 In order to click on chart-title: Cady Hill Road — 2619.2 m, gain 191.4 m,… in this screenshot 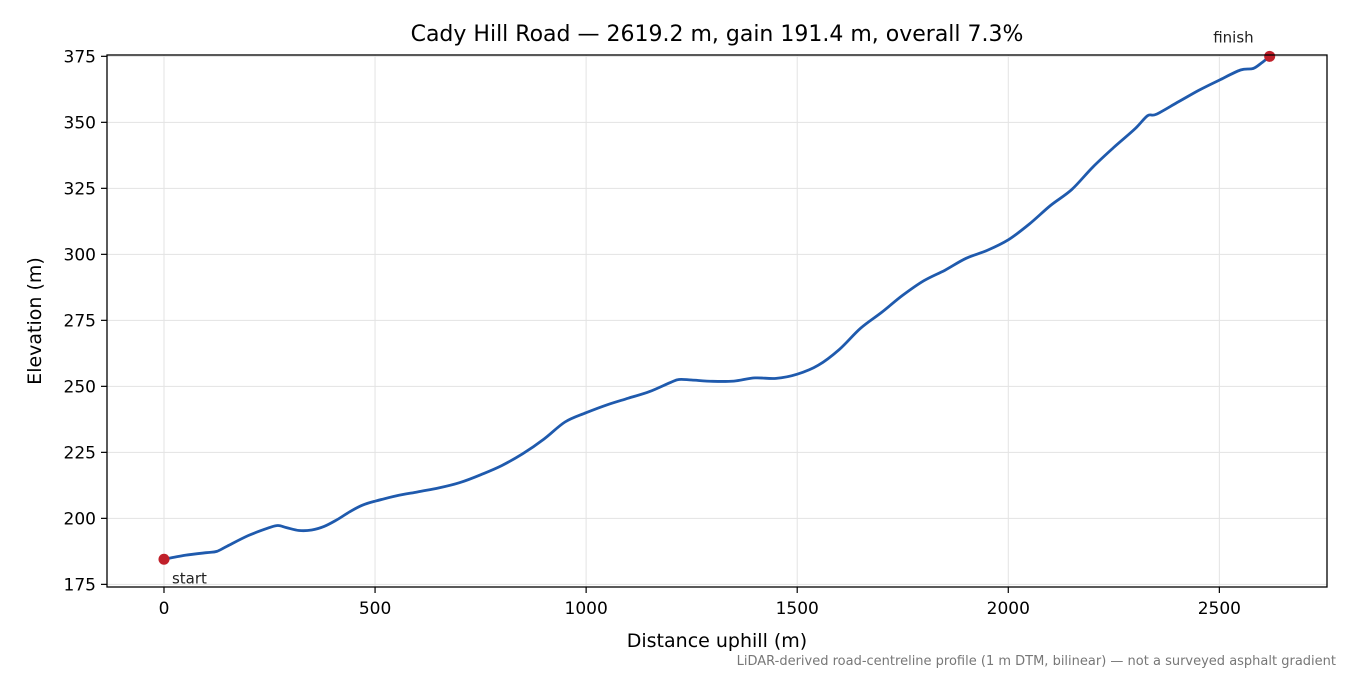, I will do `click(717, 34)`.